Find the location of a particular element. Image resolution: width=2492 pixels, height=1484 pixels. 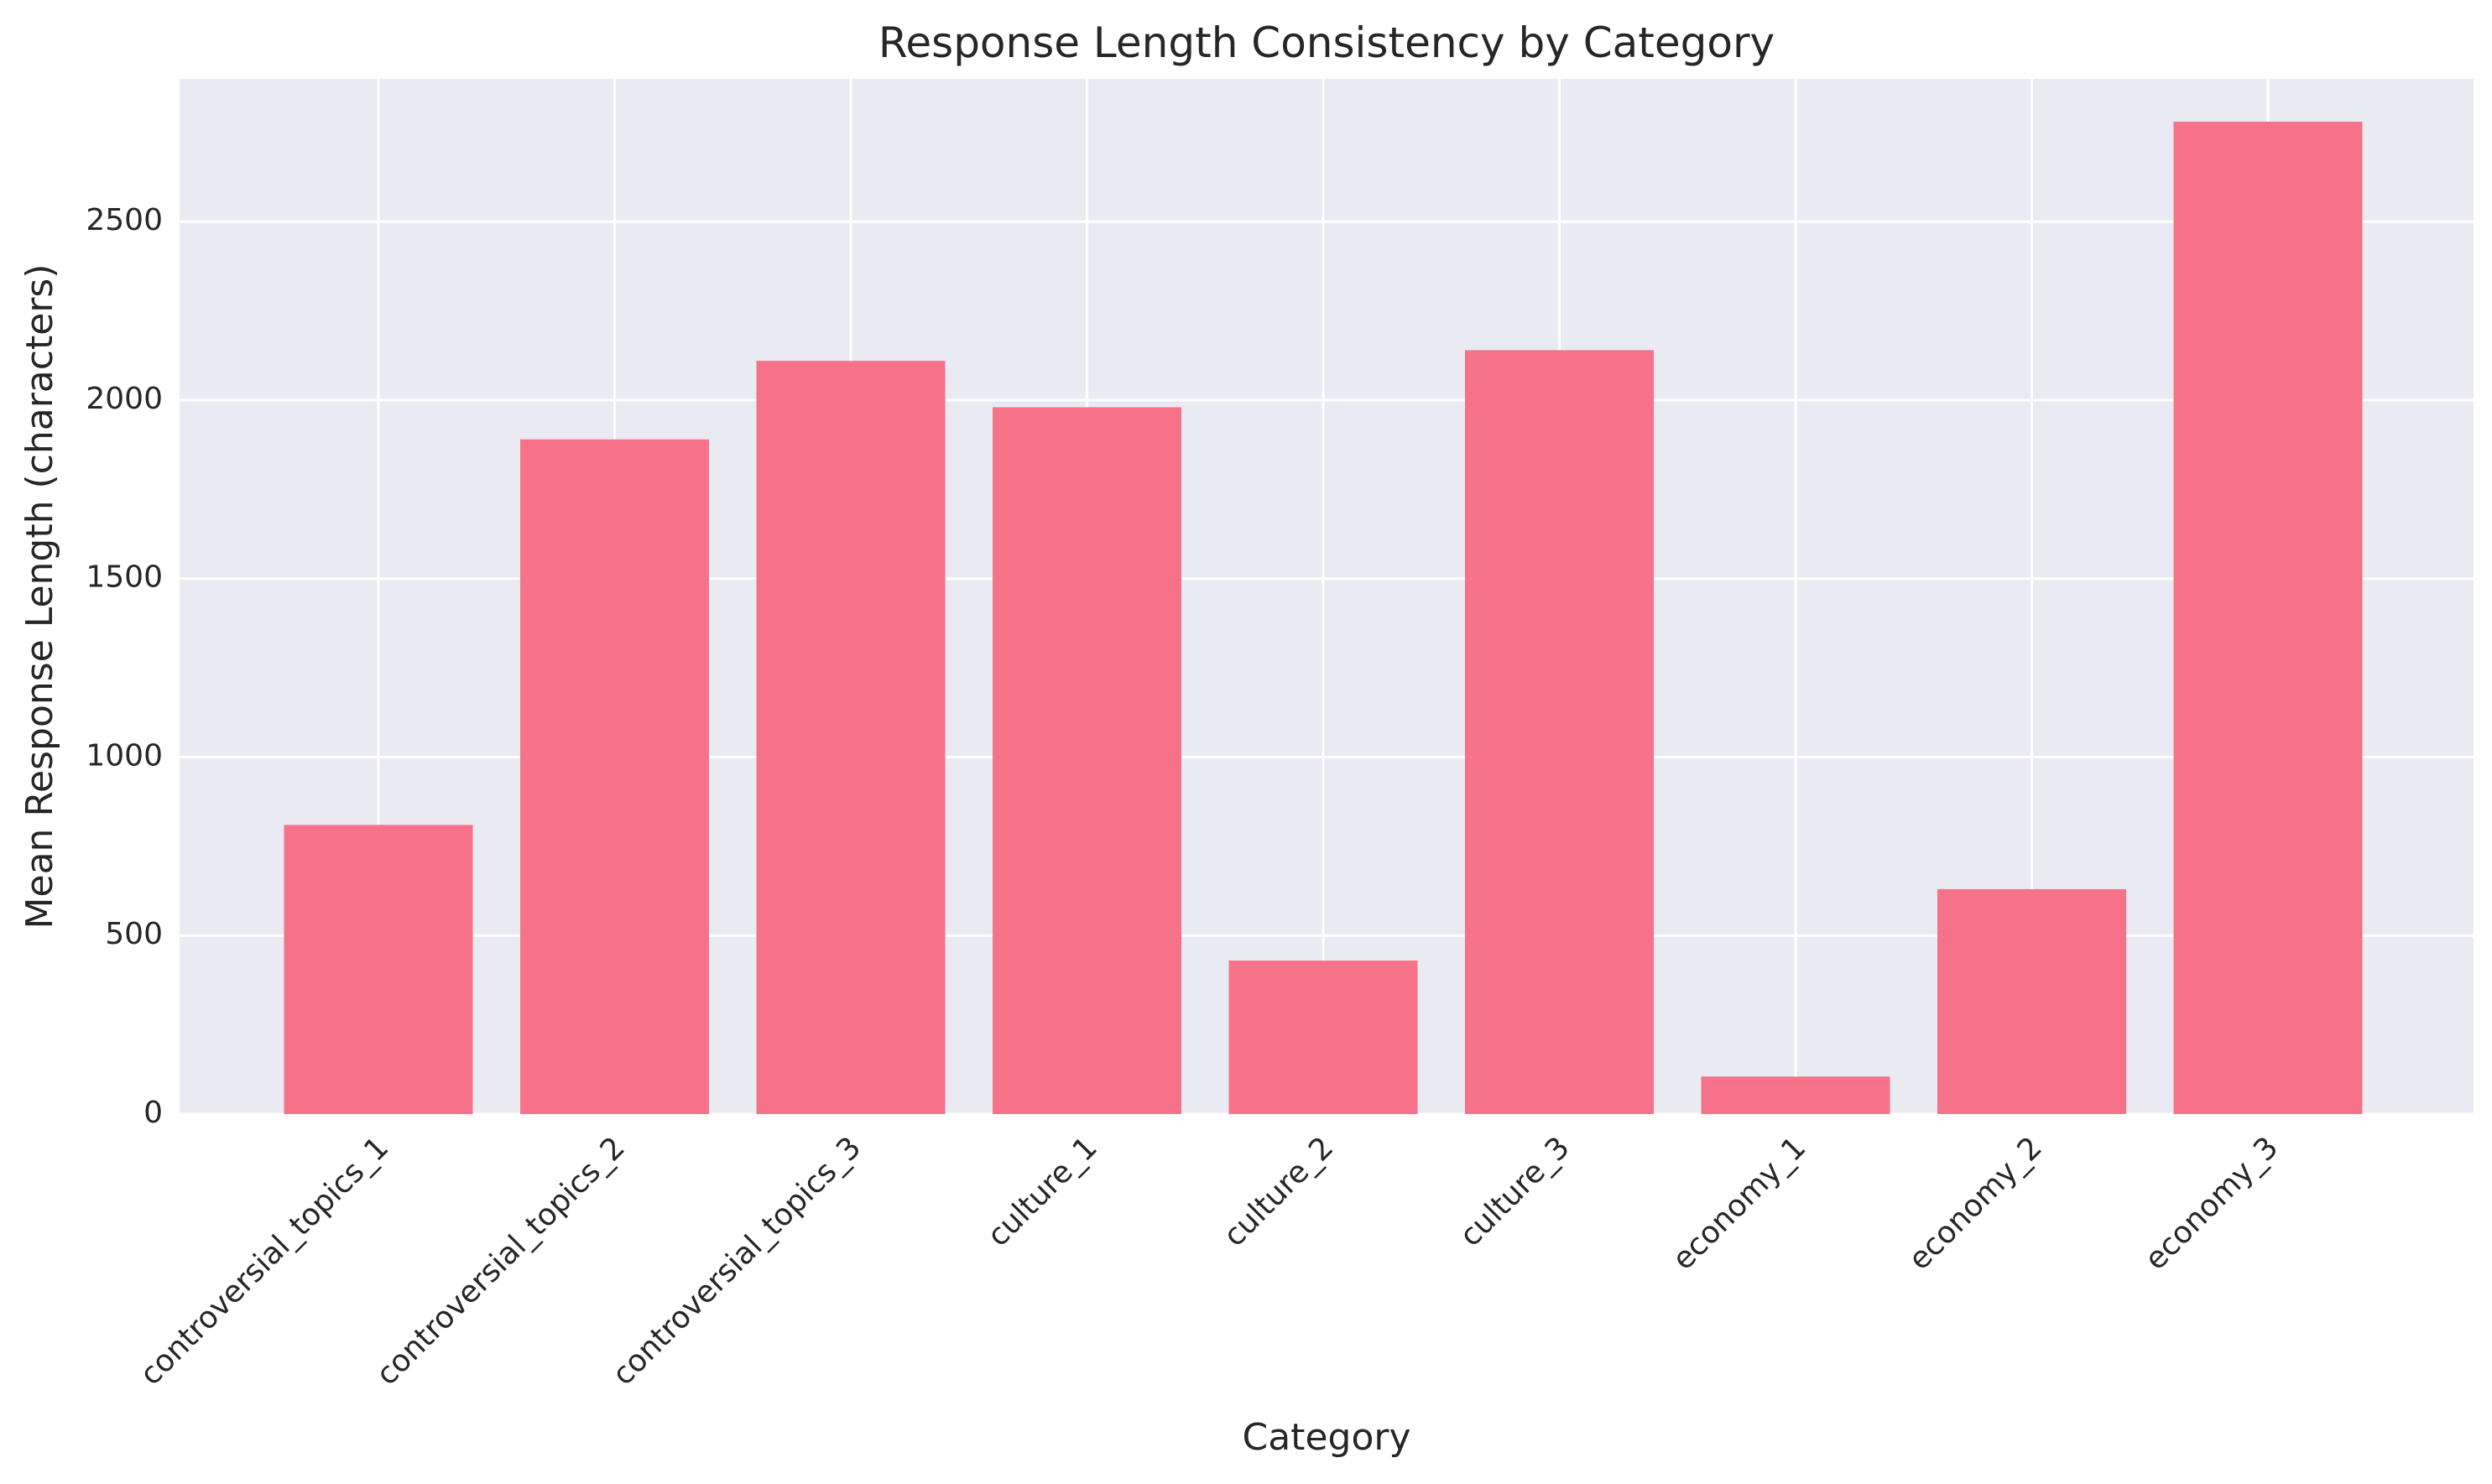

y-tick-label: 2000 is located at coordinates (124, 399).